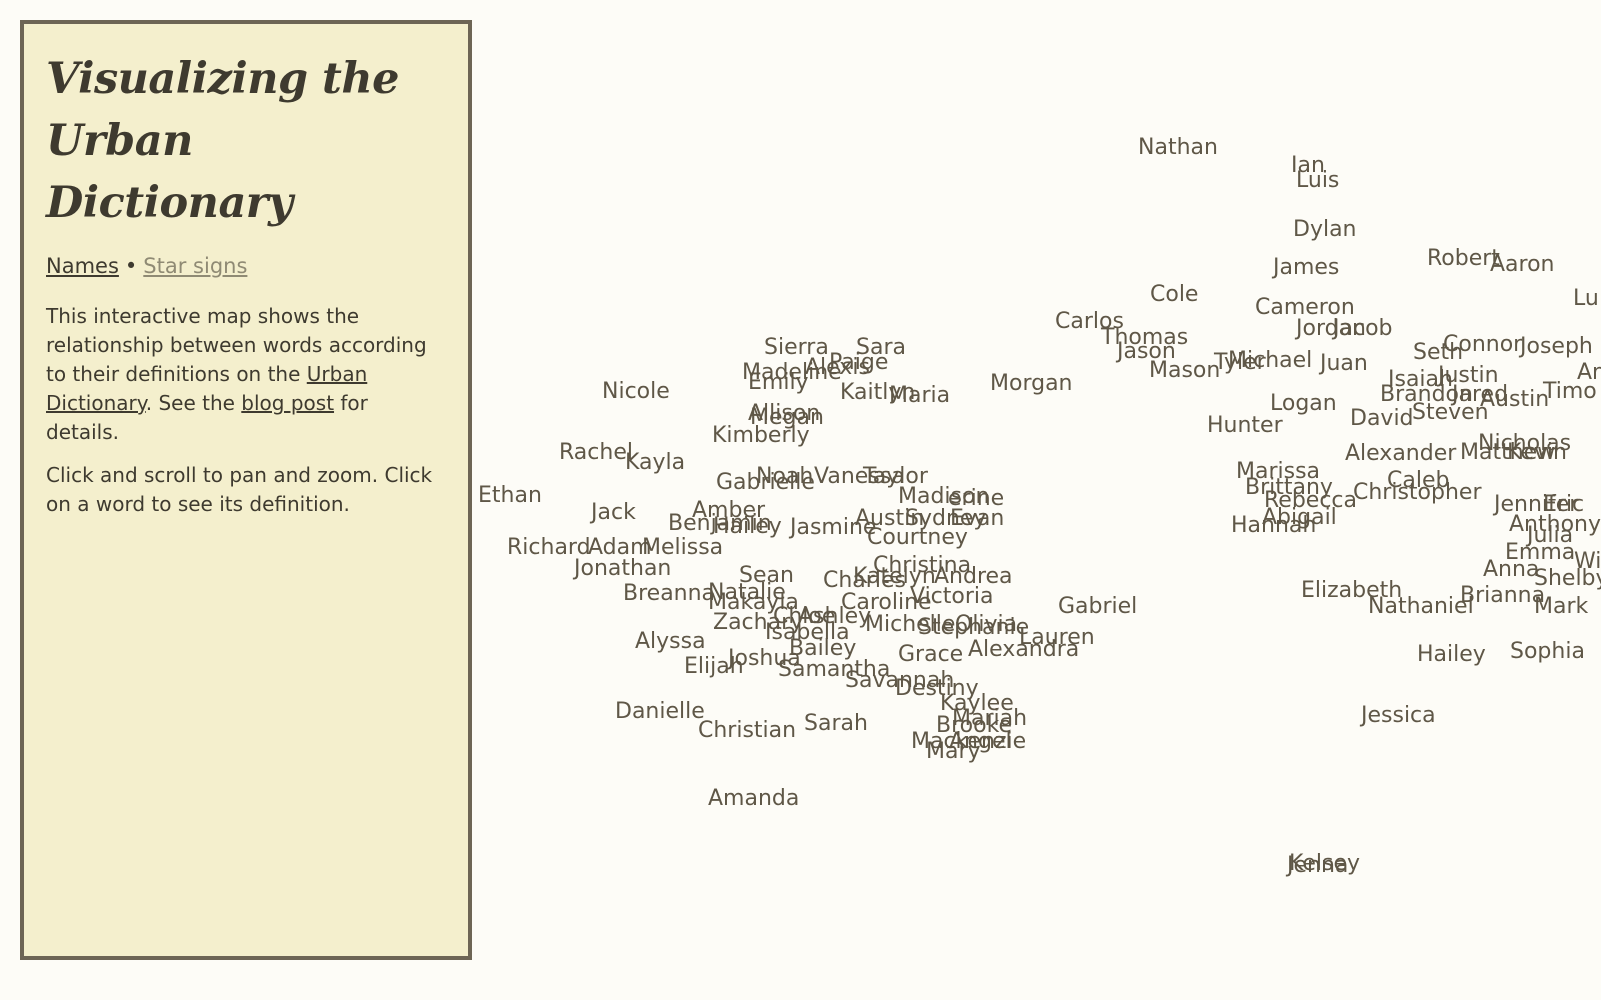  I want to click on map-word: Olivia, so click(986, 624).